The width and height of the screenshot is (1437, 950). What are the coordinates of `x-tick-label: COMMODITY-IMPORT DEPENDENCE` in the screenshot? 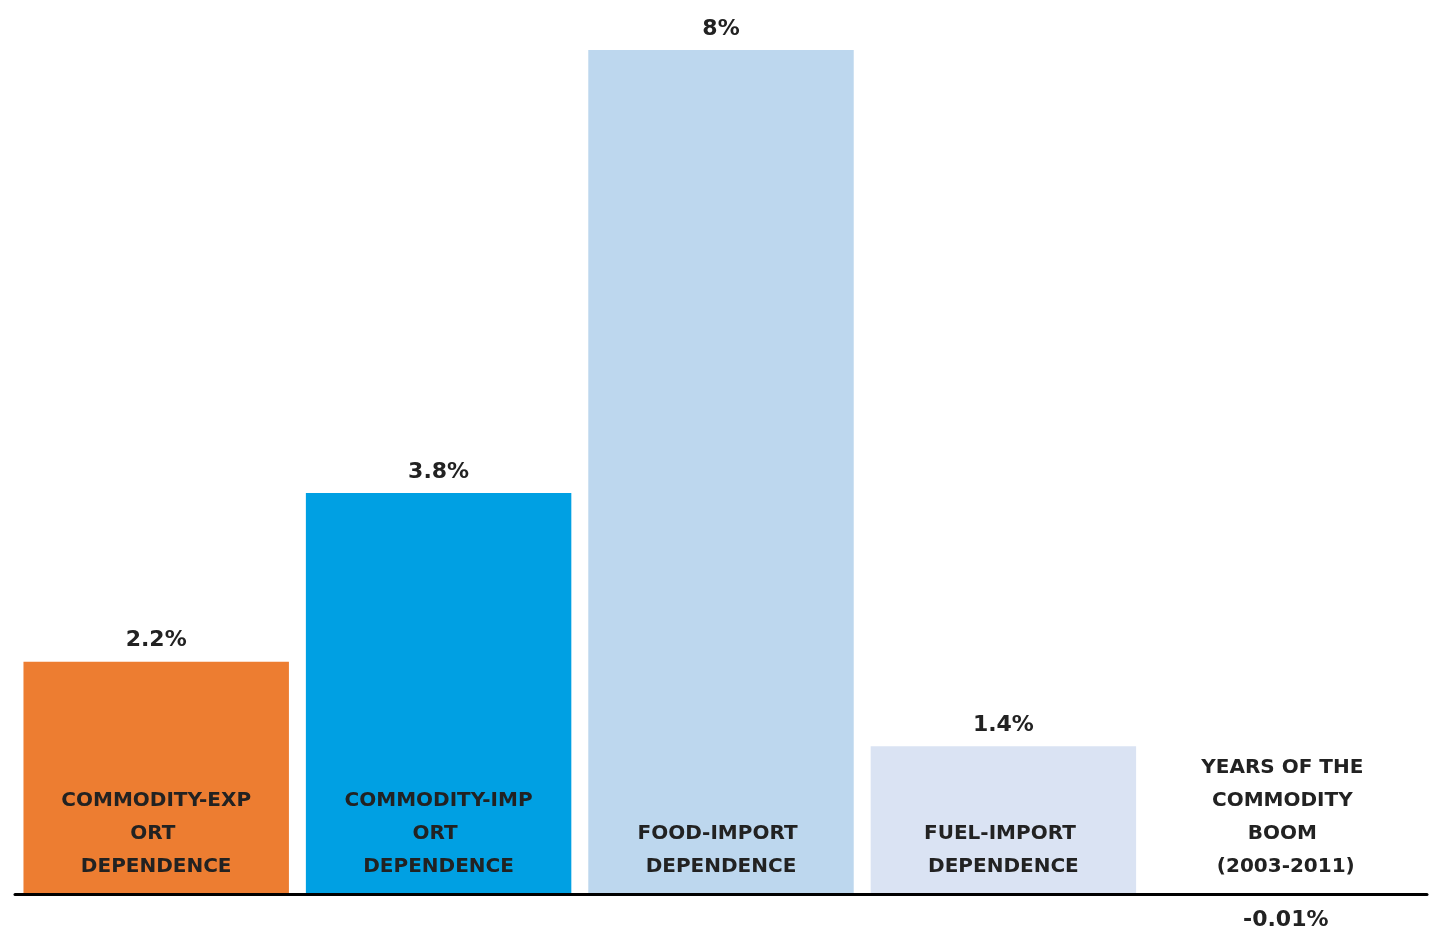 It's located at (438, 831).